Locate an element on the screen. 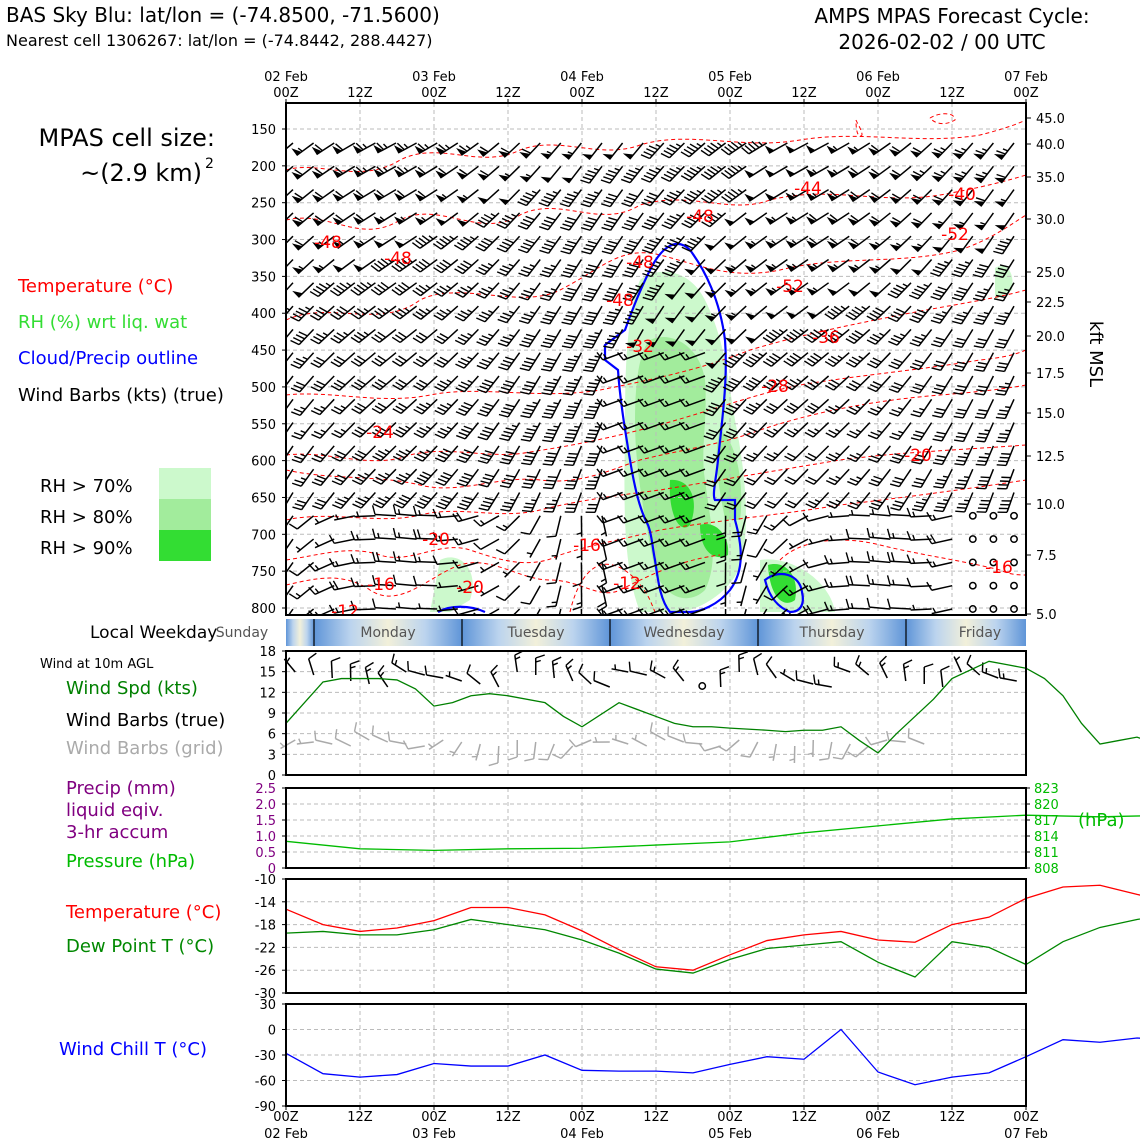  weekday-label: Tuesday is located at coordinates (536, 633).